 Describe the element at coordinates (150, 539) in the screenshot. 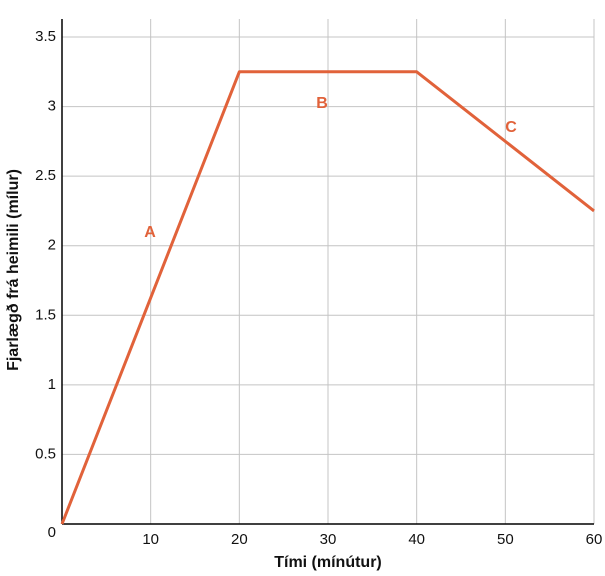

I see `x-tick-label: 10` at that location.